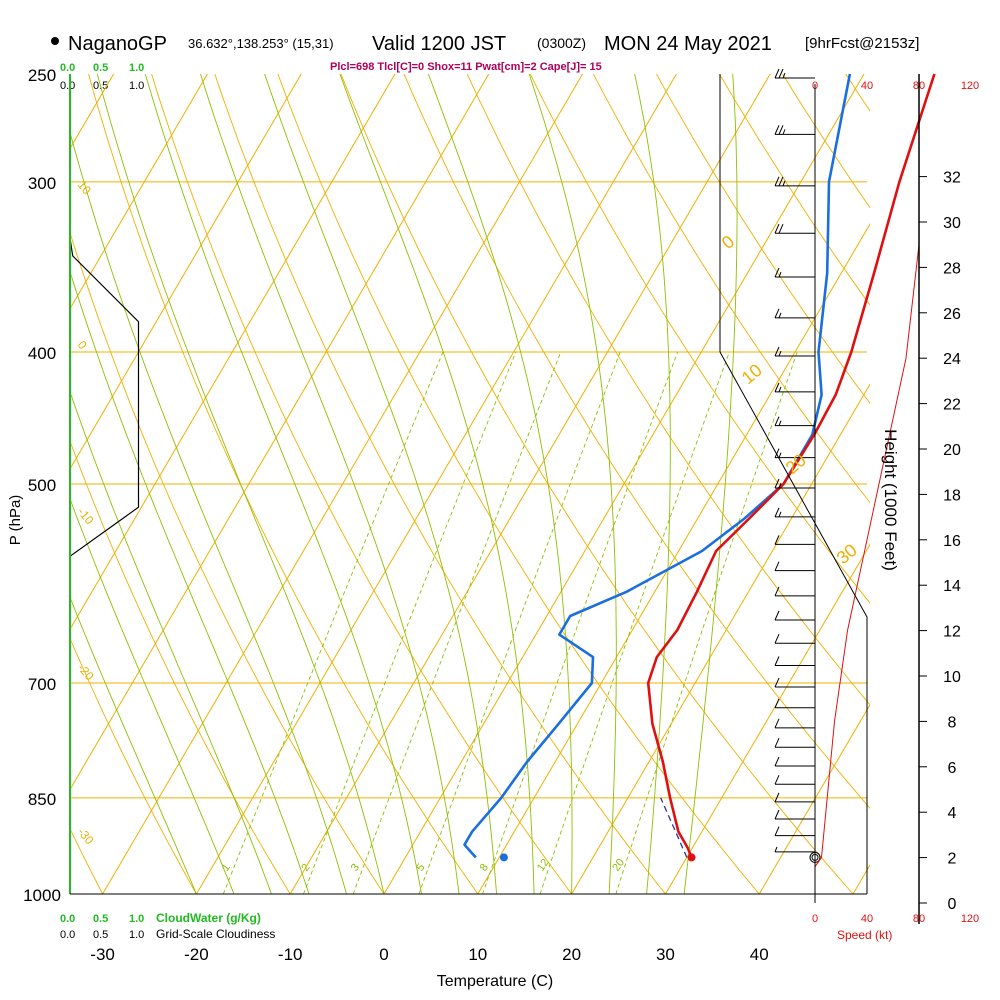  I want to click on mixing-ratio-label: 12, so click(543, 865).